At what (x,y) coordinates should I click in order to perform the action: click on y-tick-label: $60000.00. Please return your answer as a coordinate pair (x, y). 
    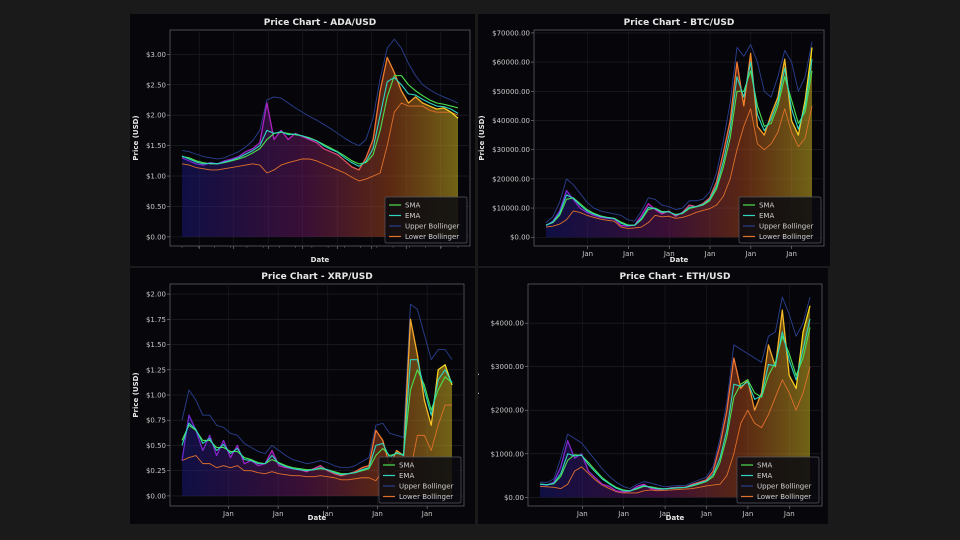
    Looking at the image, I should click on (511, 63).